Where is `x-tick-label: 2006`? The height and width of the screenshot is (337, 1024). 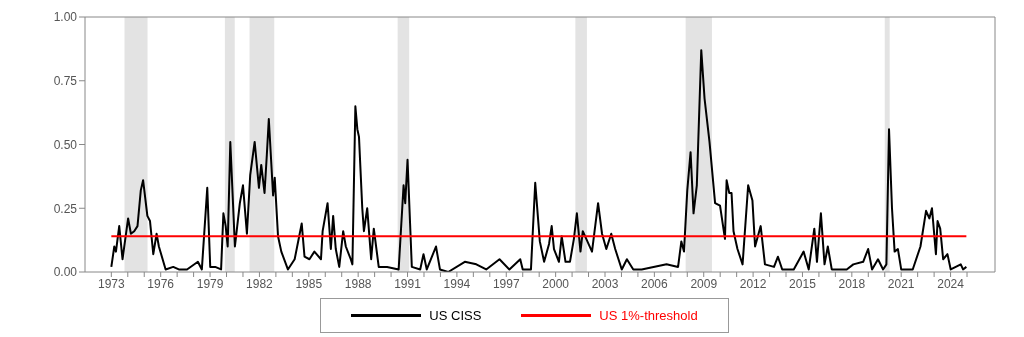 x-tick-label: 2006 is located at coordinates (655, 283).